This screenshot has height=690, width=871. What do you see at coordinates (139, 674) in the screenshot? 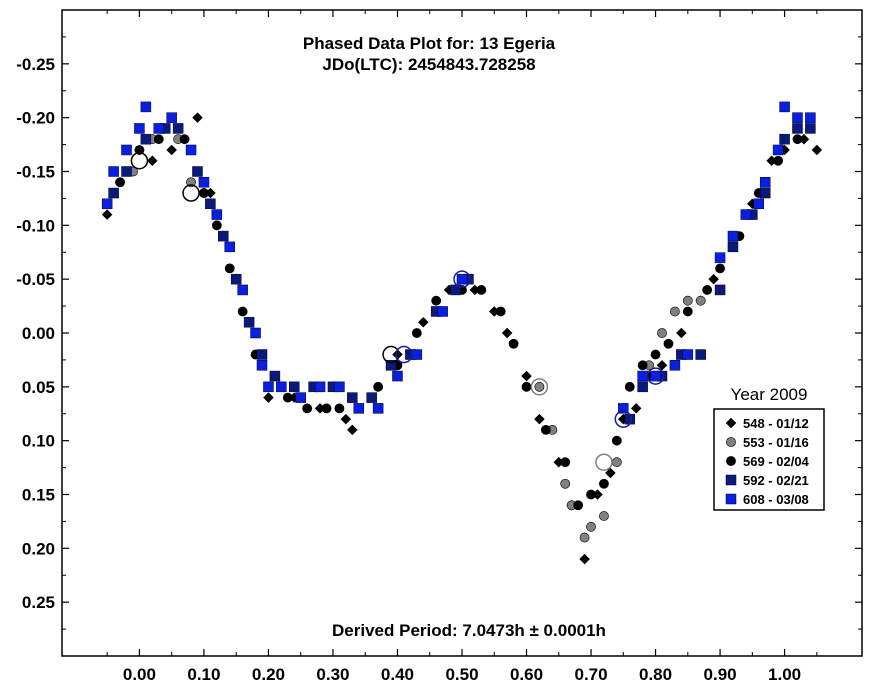
I see `x-tick-label: 0.00` at bounding box center [139, 674].